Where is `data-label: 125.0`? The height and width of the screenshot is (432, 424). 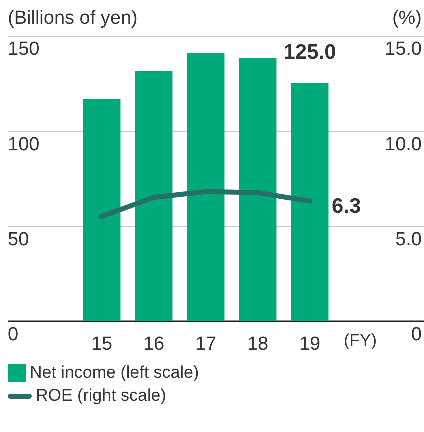
data-label: 125.0 is located at coordinates (310, 52).